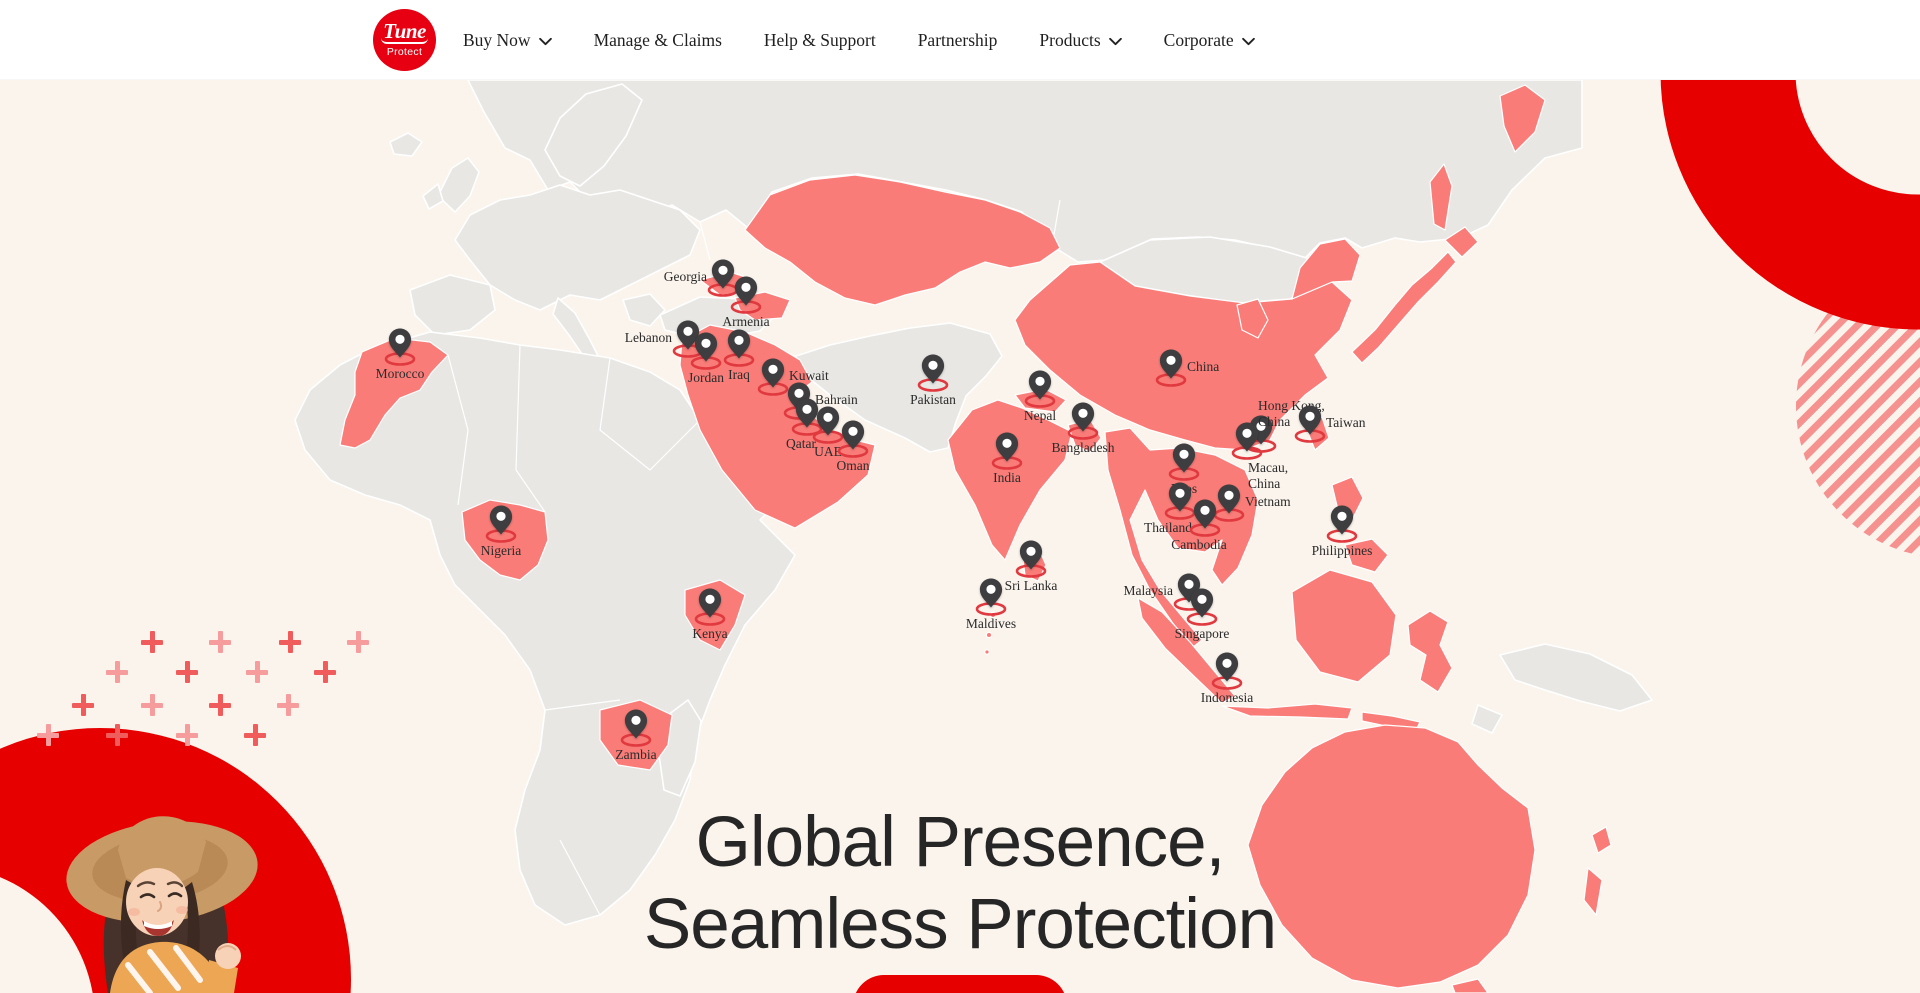 Image resolution: width=1920 pixels, height=993 pixels. What do you see at coordinates (406, 144) in the screenshot?
I see `landmass-iceland` at bounding box center [406, 144].